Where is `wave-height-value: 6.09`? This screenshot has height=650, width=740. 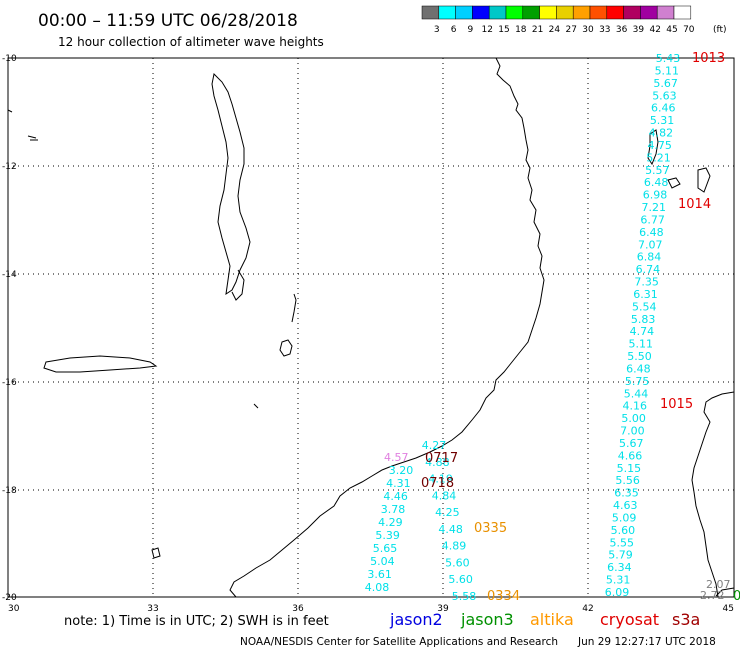 wave-height-value: 6.09 is located at coordinates (617, 592).